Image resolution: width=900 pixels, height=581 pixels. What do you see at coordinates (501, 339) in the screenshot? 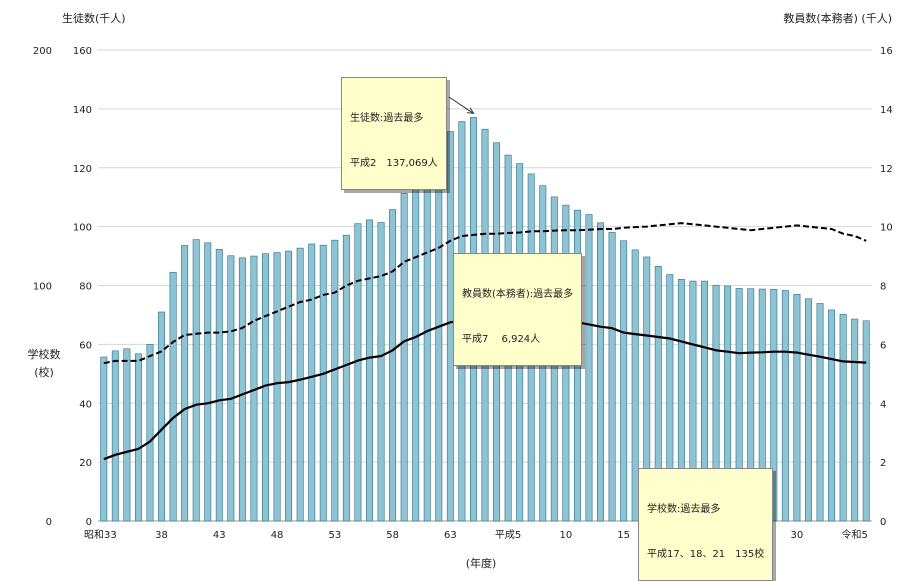
I see `annotation-teachers-line2: 平成7 6,924人` at bounding box center [501, 339].